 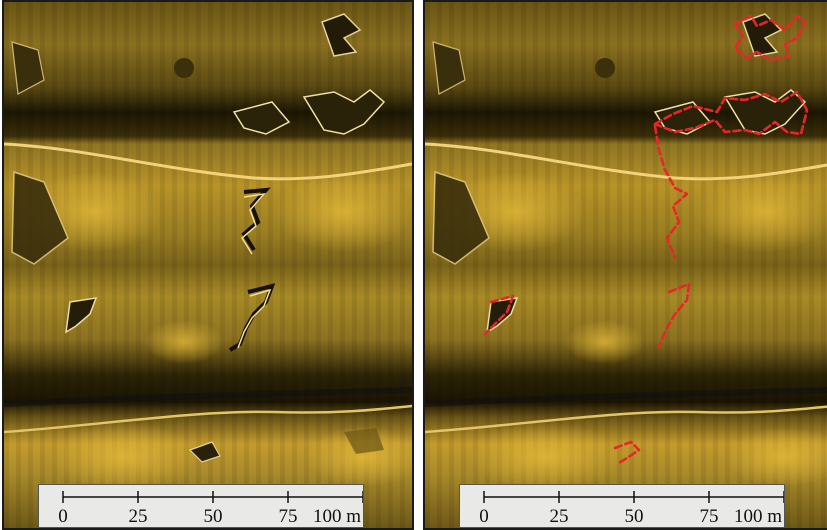 What do you see at coordinates (674, 315) in the screenshot?
I see `trace-line-middle` at bounding box center [674, 315].